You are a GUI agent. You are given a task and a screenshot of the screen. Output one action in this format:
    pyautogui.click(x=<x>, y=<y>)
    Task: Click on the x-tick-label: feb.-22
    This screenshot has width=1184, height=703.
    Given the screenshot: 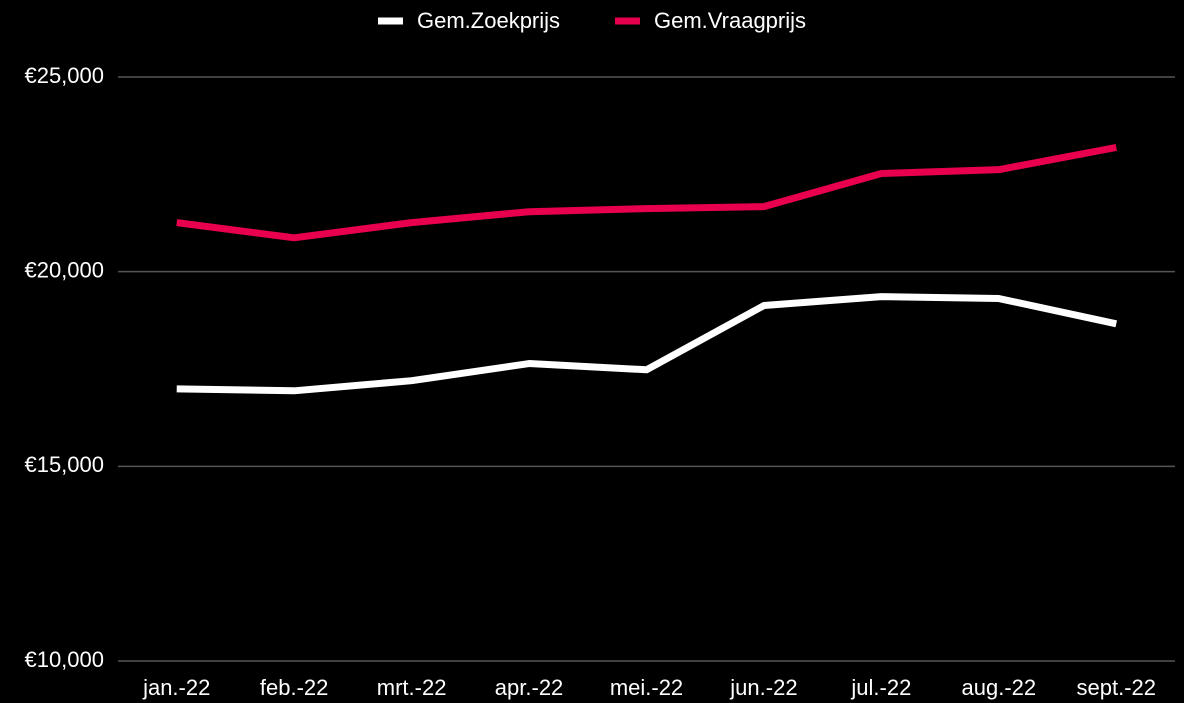 What is the action you would take?
    pyautogui.click(x=294, y=687)
    